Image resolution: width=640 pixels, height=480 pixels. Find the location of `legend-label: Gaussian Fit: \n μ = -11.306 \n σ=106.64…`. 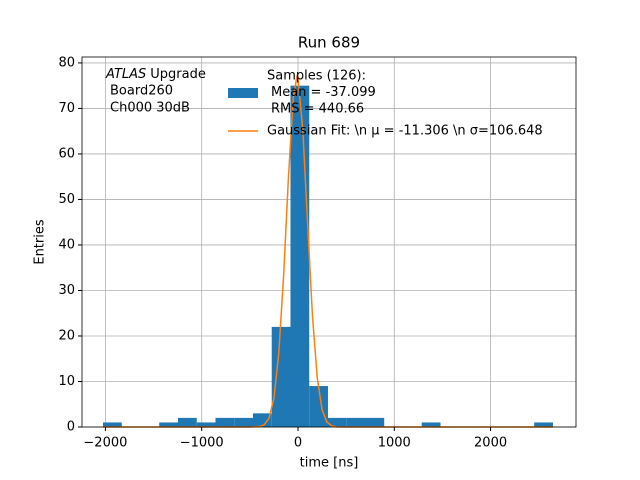

legend-label: Gaussian Fit: \n μ = -11.306 \n σ=106.64… is located at coordinates (405, 131).